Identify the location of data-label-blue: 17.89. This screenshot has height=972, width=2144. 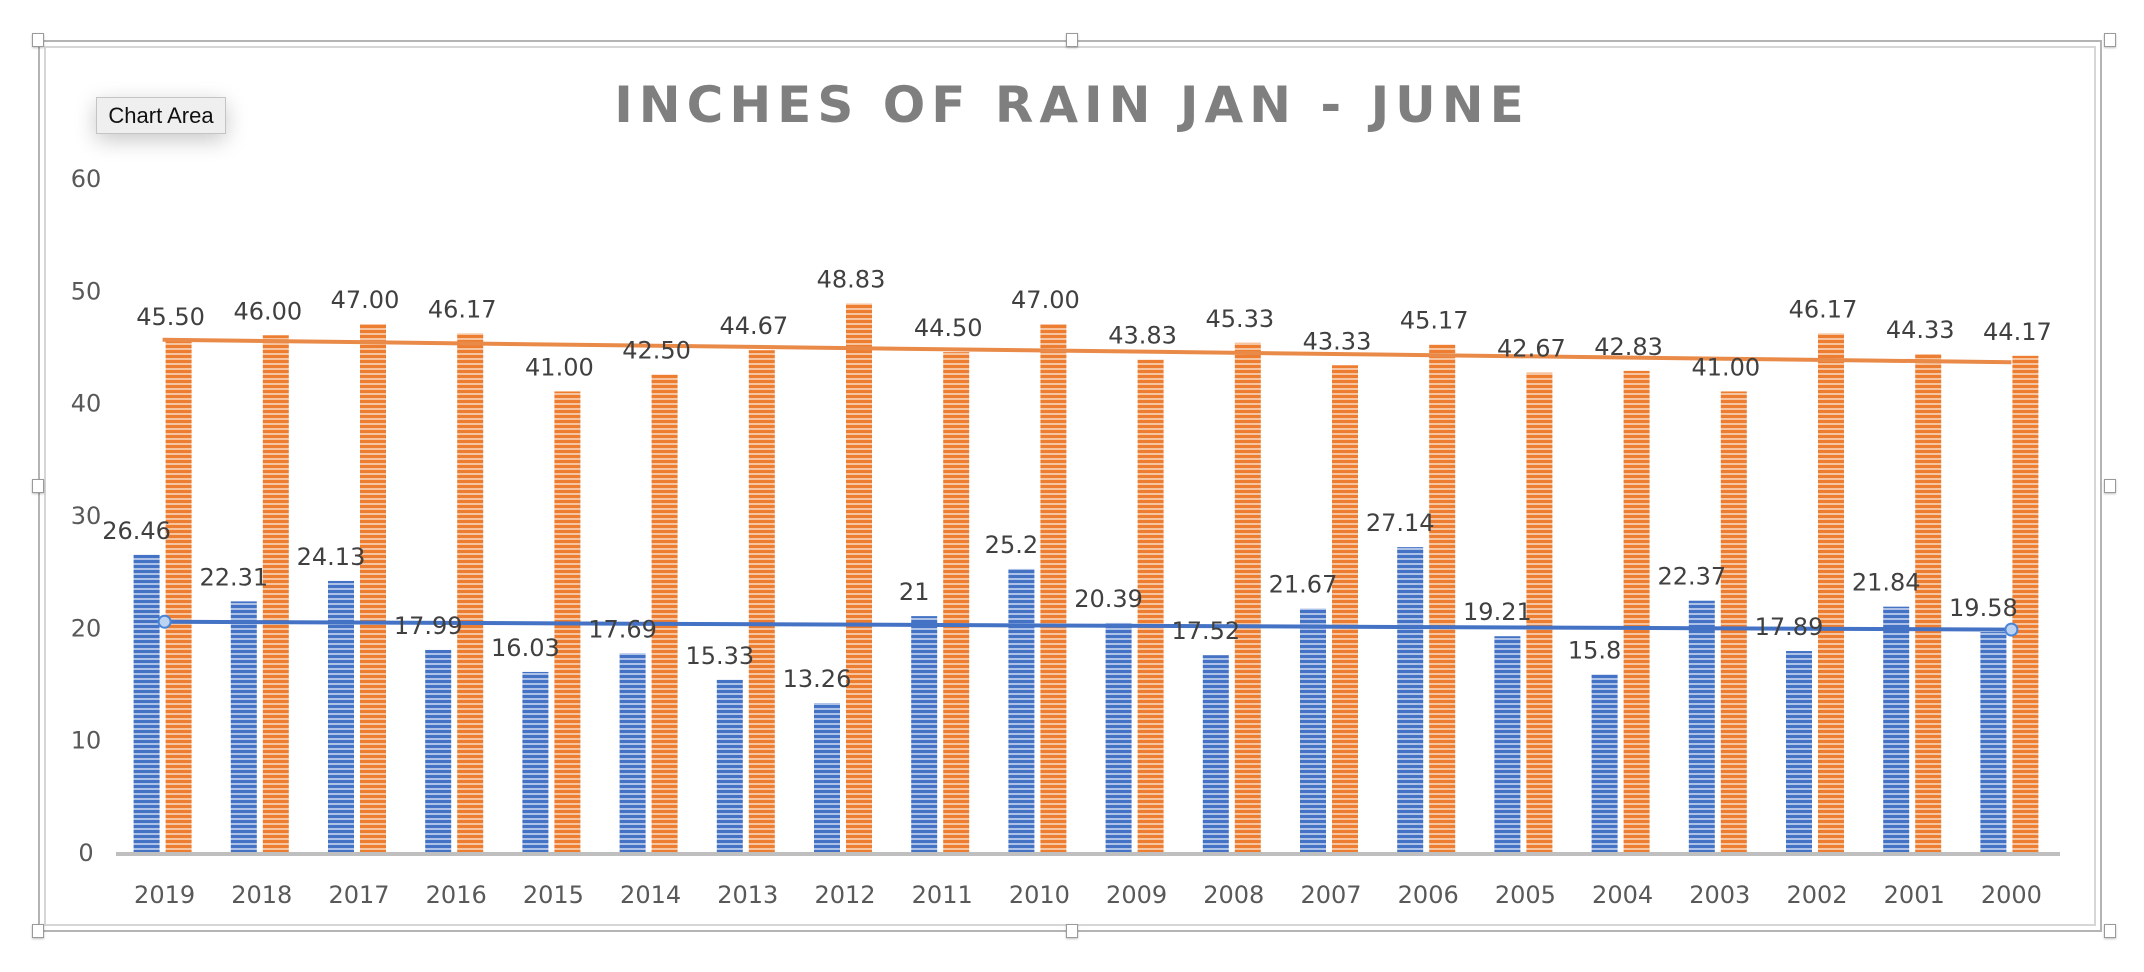
(1789, 627).